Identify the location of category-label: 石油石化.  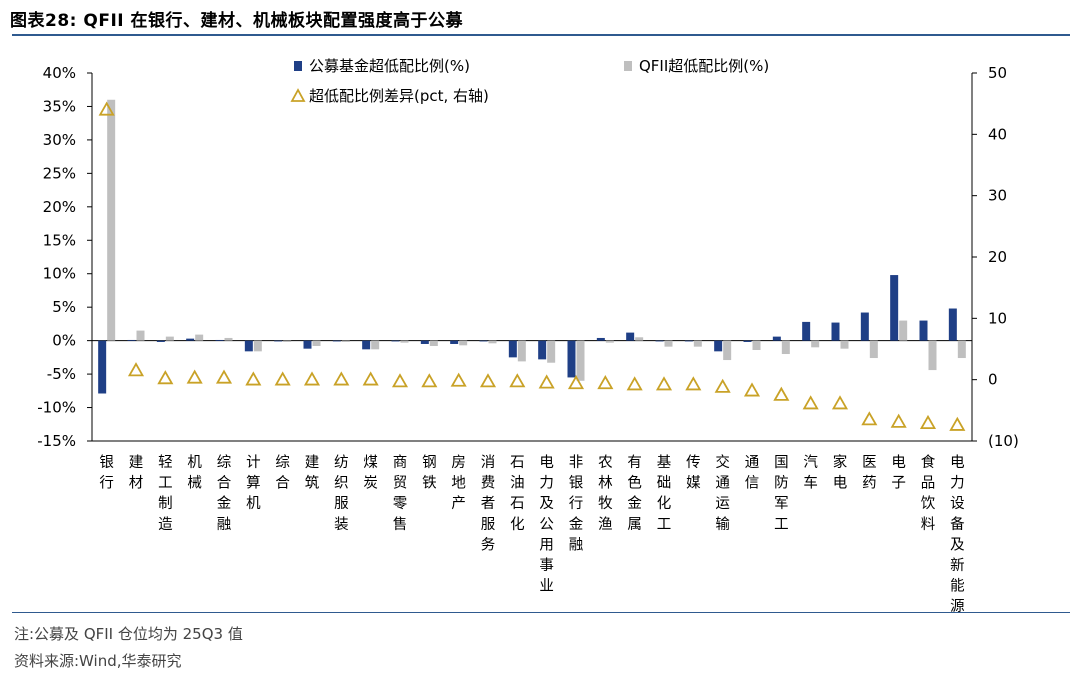
(517, 494).